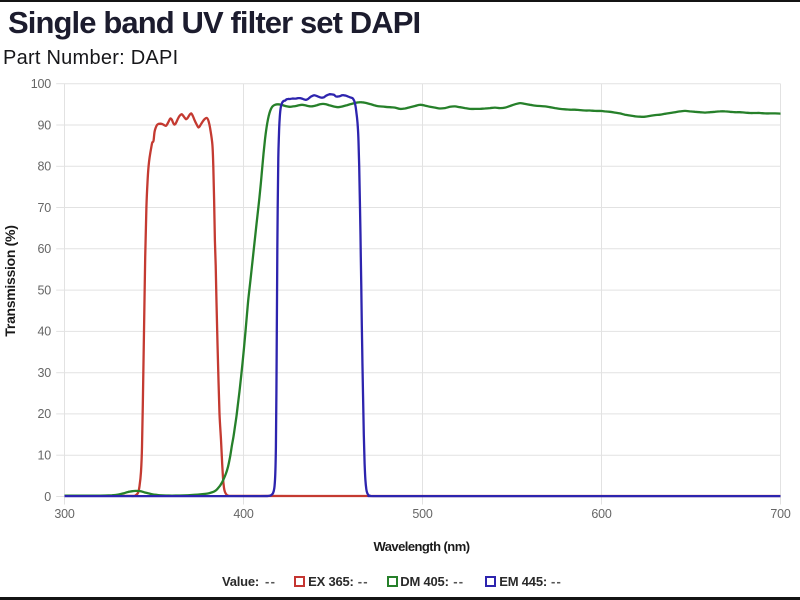 The height and width of the screenshot is (600, 800). Describe the element at coordinates (47, 497) in the screenshot. I see `svg-text: 0` at that location.